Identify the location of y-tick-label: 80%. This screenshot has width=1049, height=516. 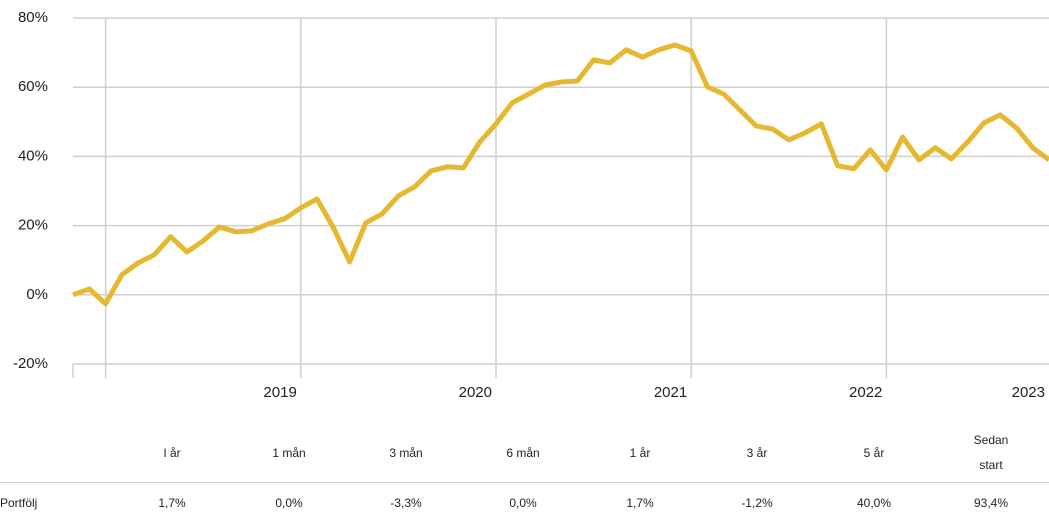
(33, 17).